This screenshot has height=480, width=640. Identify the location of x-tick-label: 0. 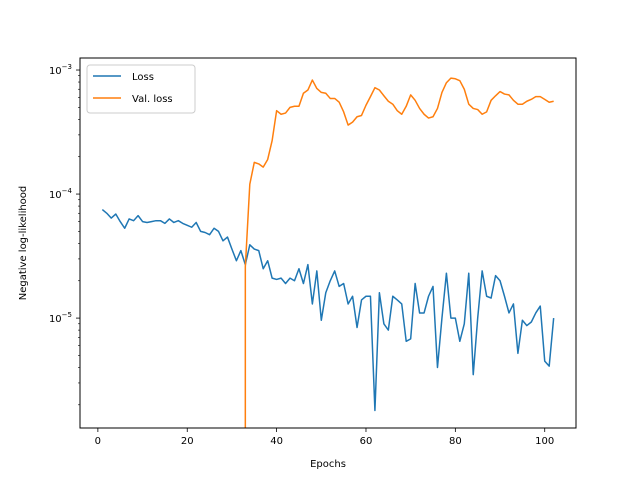
(98, 441).